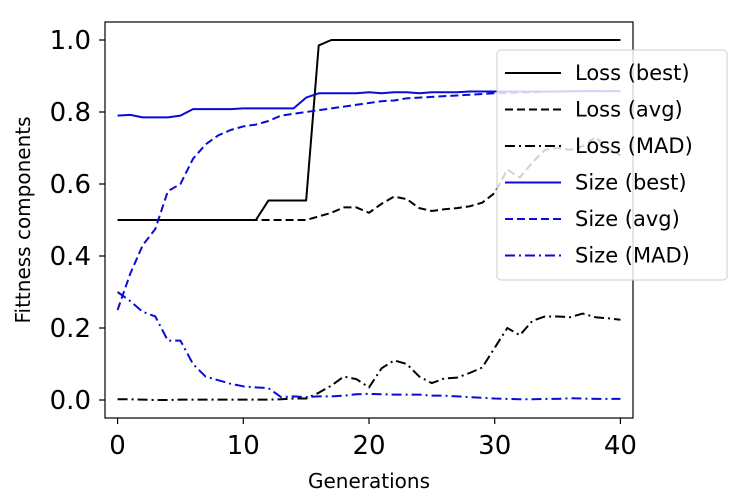 This screenshot has width=739, height=503. What do you see at coordinates (70, 41) in the screenshot?
I see `y-tick-label: 1.0` at bounding box center [70, 41].